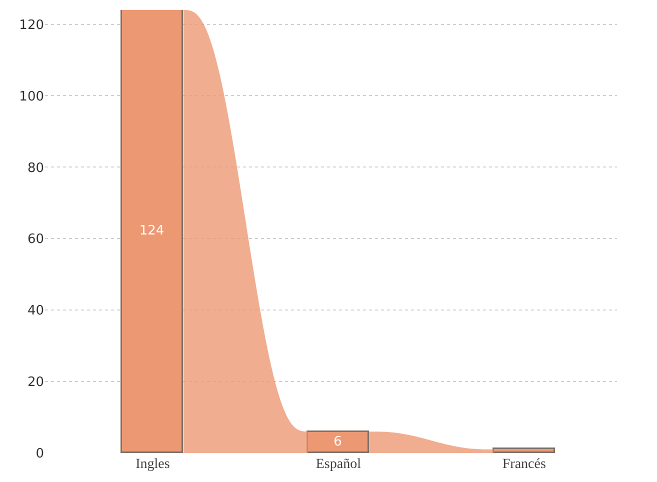 Image resolution: width=657 pixels, height=482 pixels. What do you see at coordinates (31, 96) in the screenshot?
I see `y-tick-label: 100` at bounding box center [31, 96].